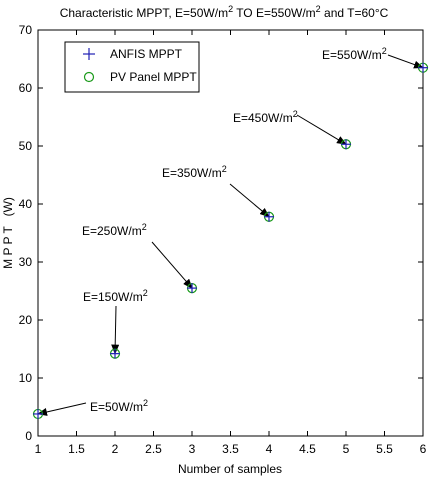 This screenshot has height=480, width=434. Describe the element at coordinates (265, 117) in the screenshot. I see `annotation-label: E=450W/m2` at that location.